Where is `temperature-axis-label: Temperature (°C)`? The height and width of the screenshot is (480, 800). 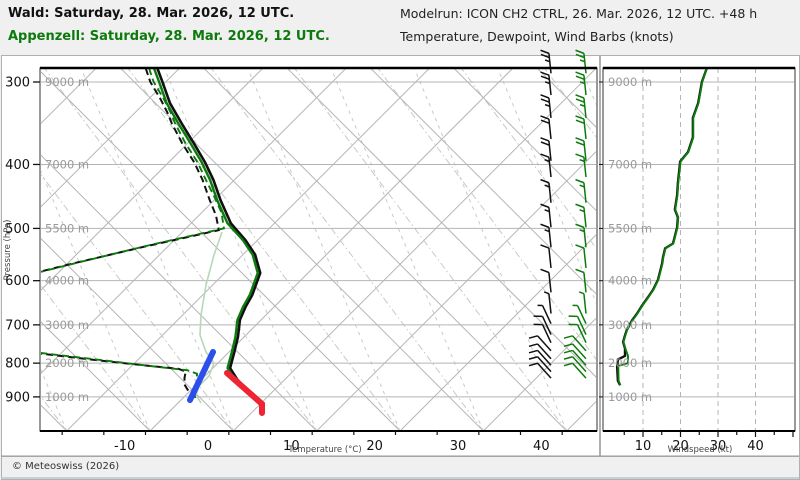 temperature-axis-label: Temperature (°C) is located at coordinates (324, 450).